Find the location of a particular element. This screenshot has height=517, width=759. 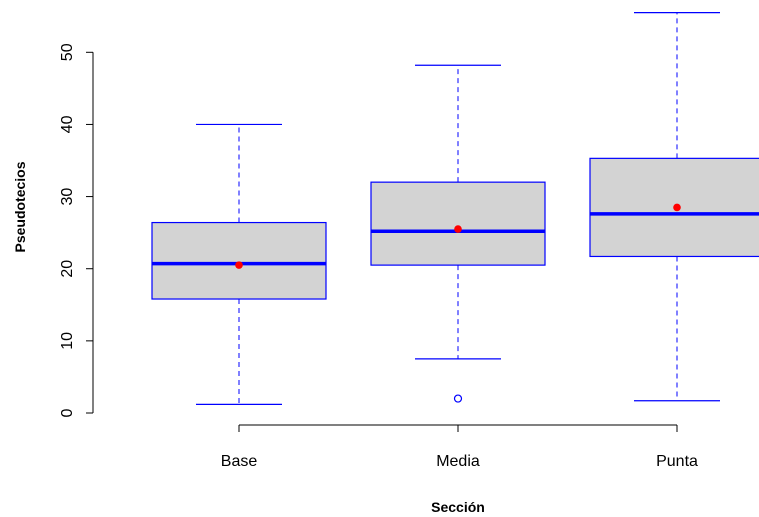

y-axis-label: Pseudotecios is located at coordinates (20, 206).